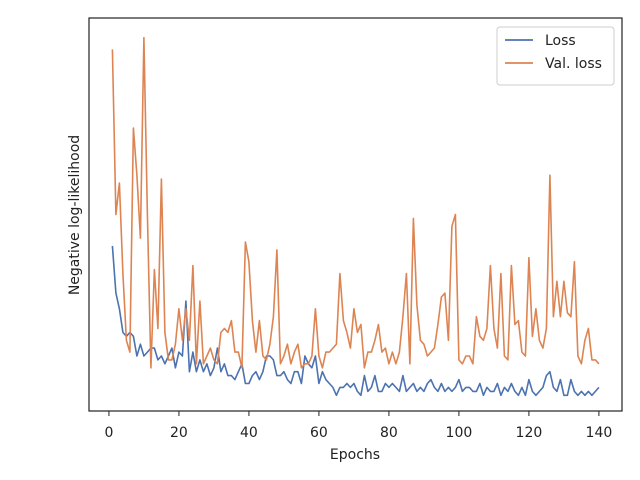  What do you see at coordinates (249, 433) in the screenshot?
I see `x-tick-label: 40` at bounding box center [249, 433].